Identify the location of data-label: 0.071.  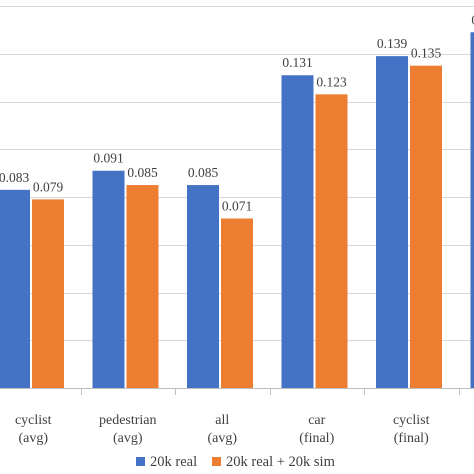
(237, 205).